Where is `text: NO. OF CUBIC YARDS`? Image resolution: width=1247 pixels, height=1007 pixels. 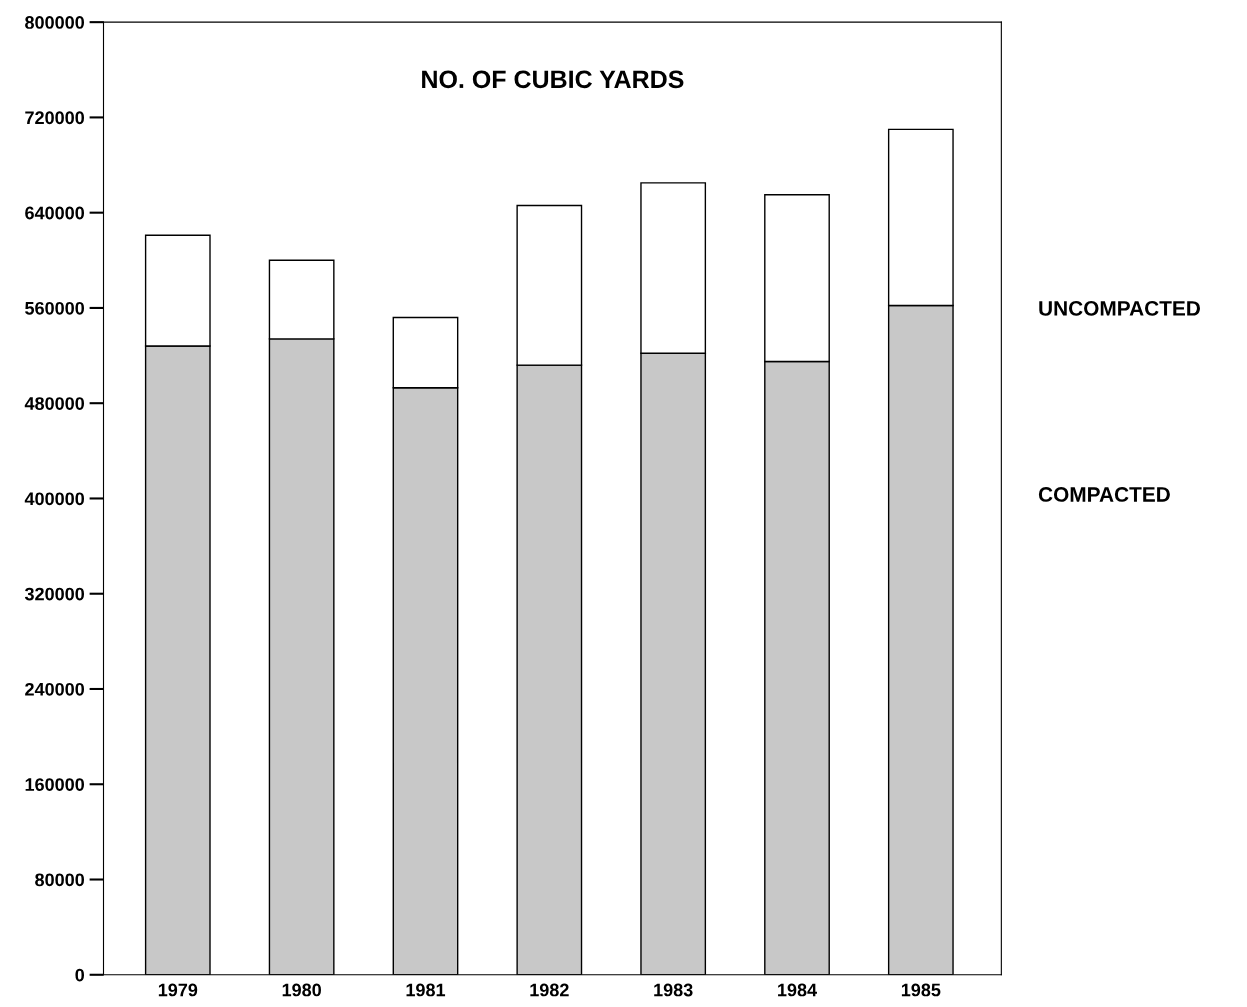 text: NO. OF CUBIC YARDS is located at coordinates (553, 79).